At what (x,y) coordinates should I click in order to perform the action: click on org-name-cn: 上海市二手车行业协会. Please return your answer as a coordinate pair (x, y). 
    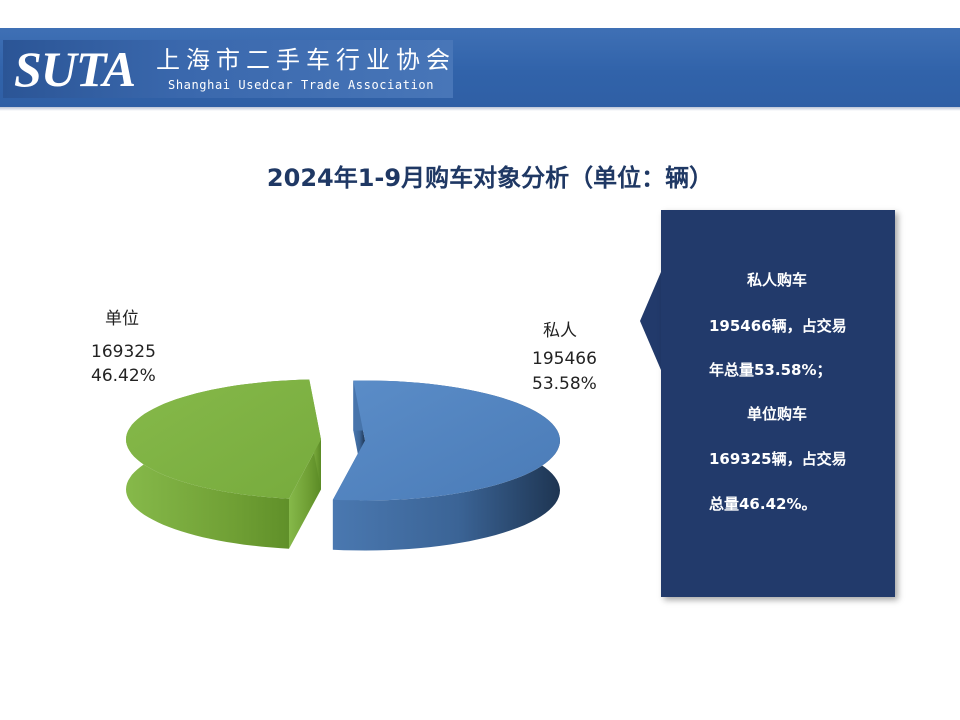
    Looking at the image, I should click on (306, 60).